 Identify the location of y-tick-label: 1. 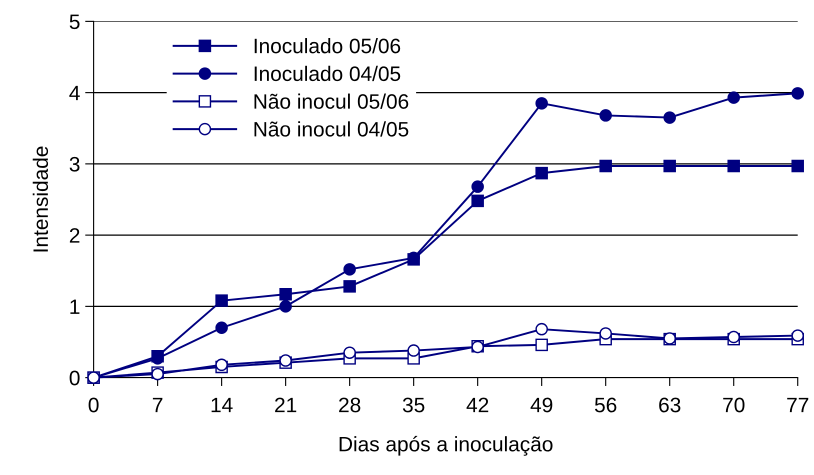
(75, 307).